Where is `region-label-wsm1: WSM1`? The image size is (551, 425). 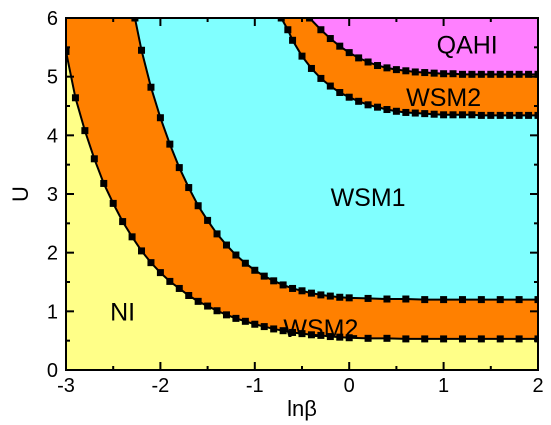
region-label-wsm1: WSM1 is located at coordinates (368, 198).